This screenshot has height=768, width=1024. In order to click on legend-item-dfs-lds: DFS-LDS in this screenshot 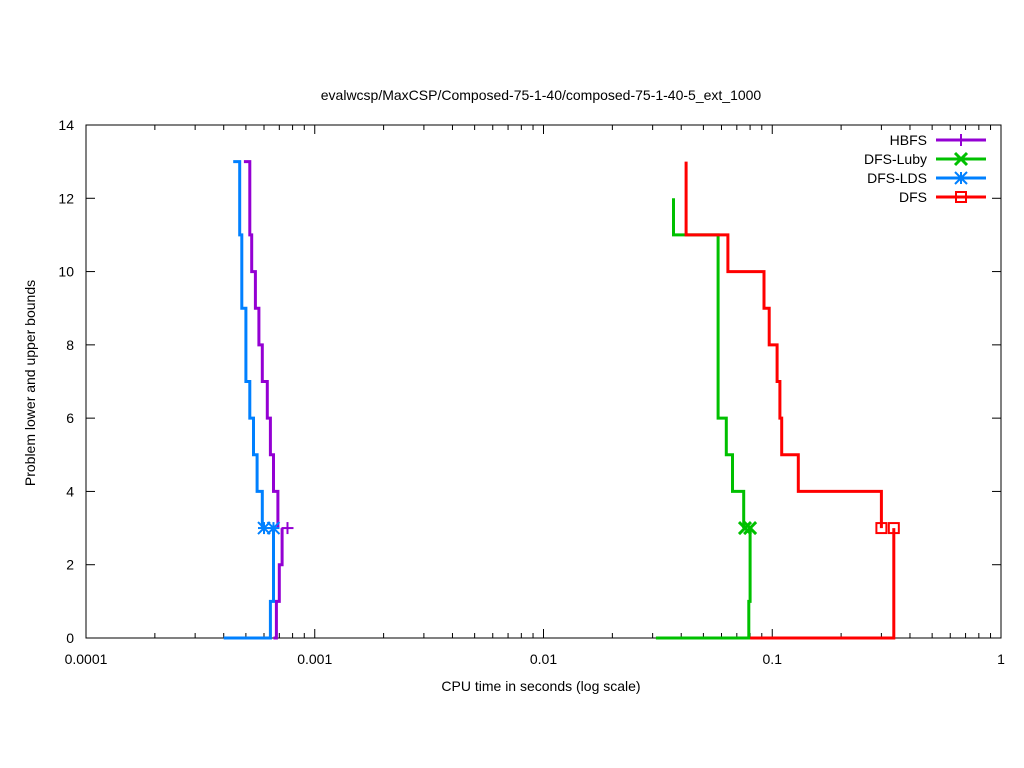, I will do `click(926, 178)`.